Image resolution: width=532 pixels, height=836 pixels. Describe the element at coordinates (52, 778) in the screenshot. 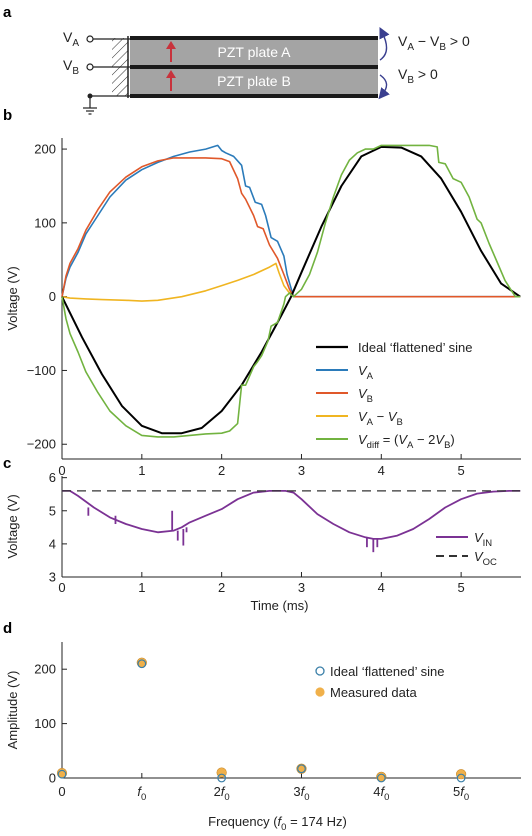

I see `d-ytick-label: 0` at that location.